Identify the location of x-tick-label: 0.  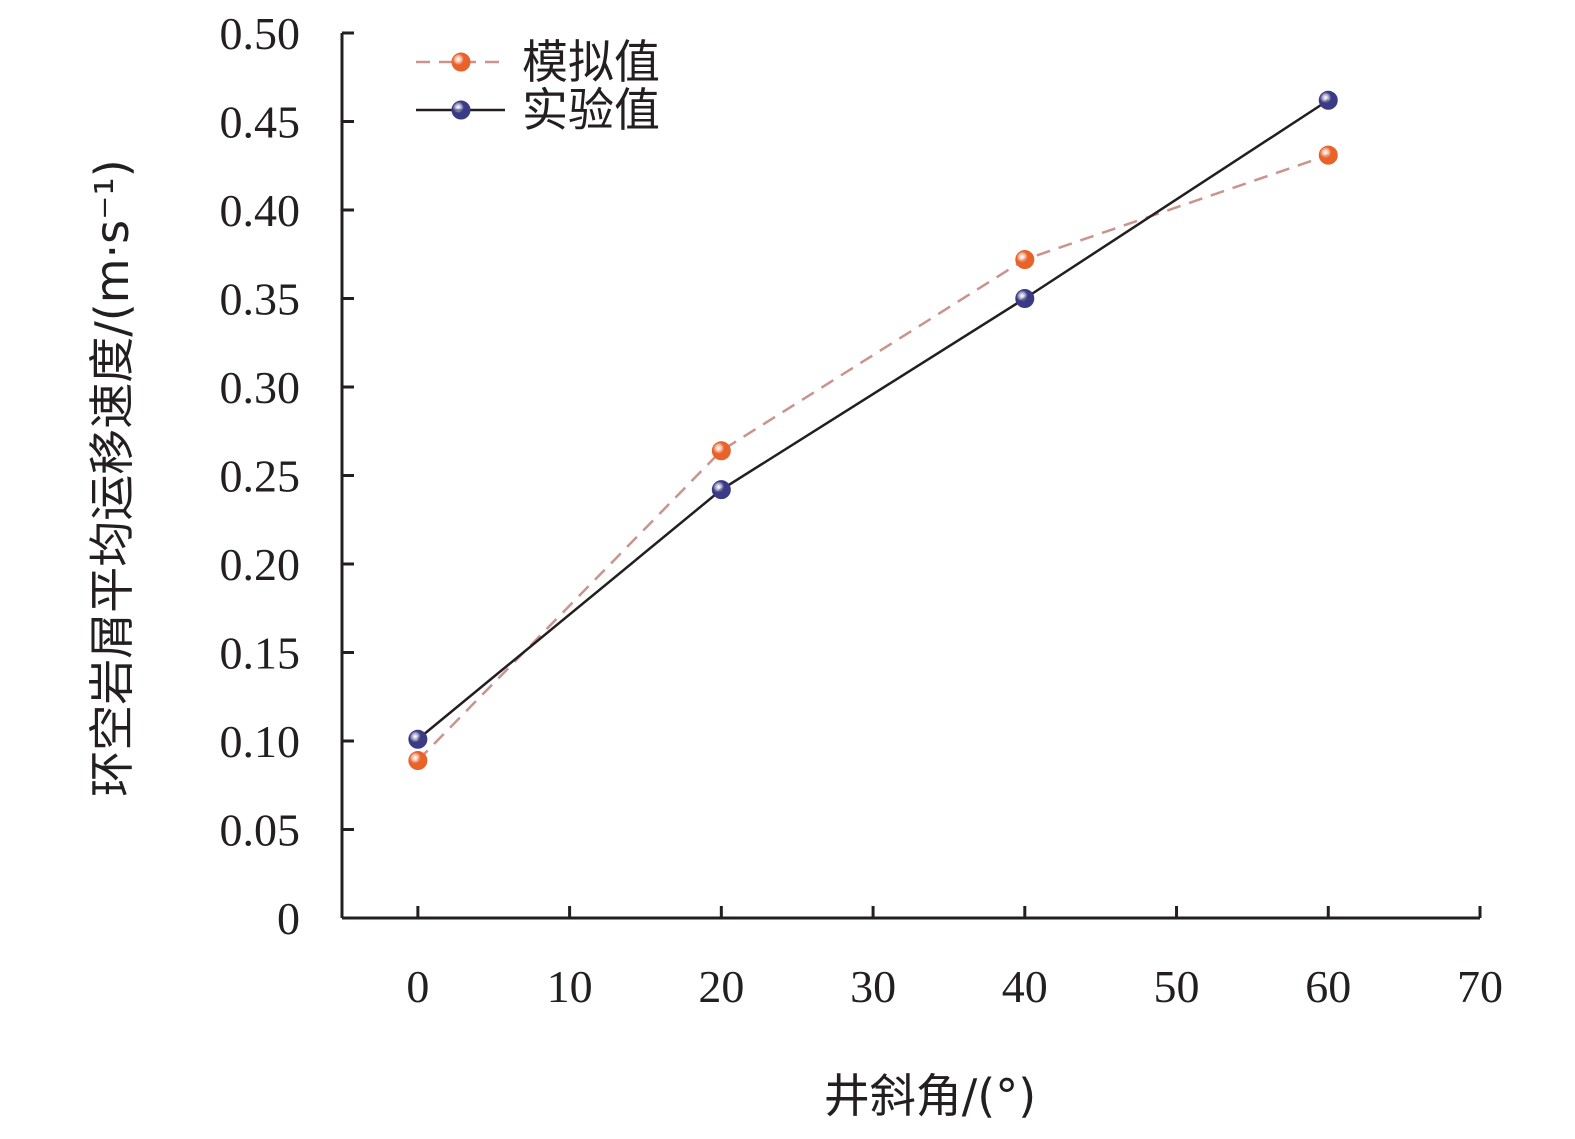
(417, 986).